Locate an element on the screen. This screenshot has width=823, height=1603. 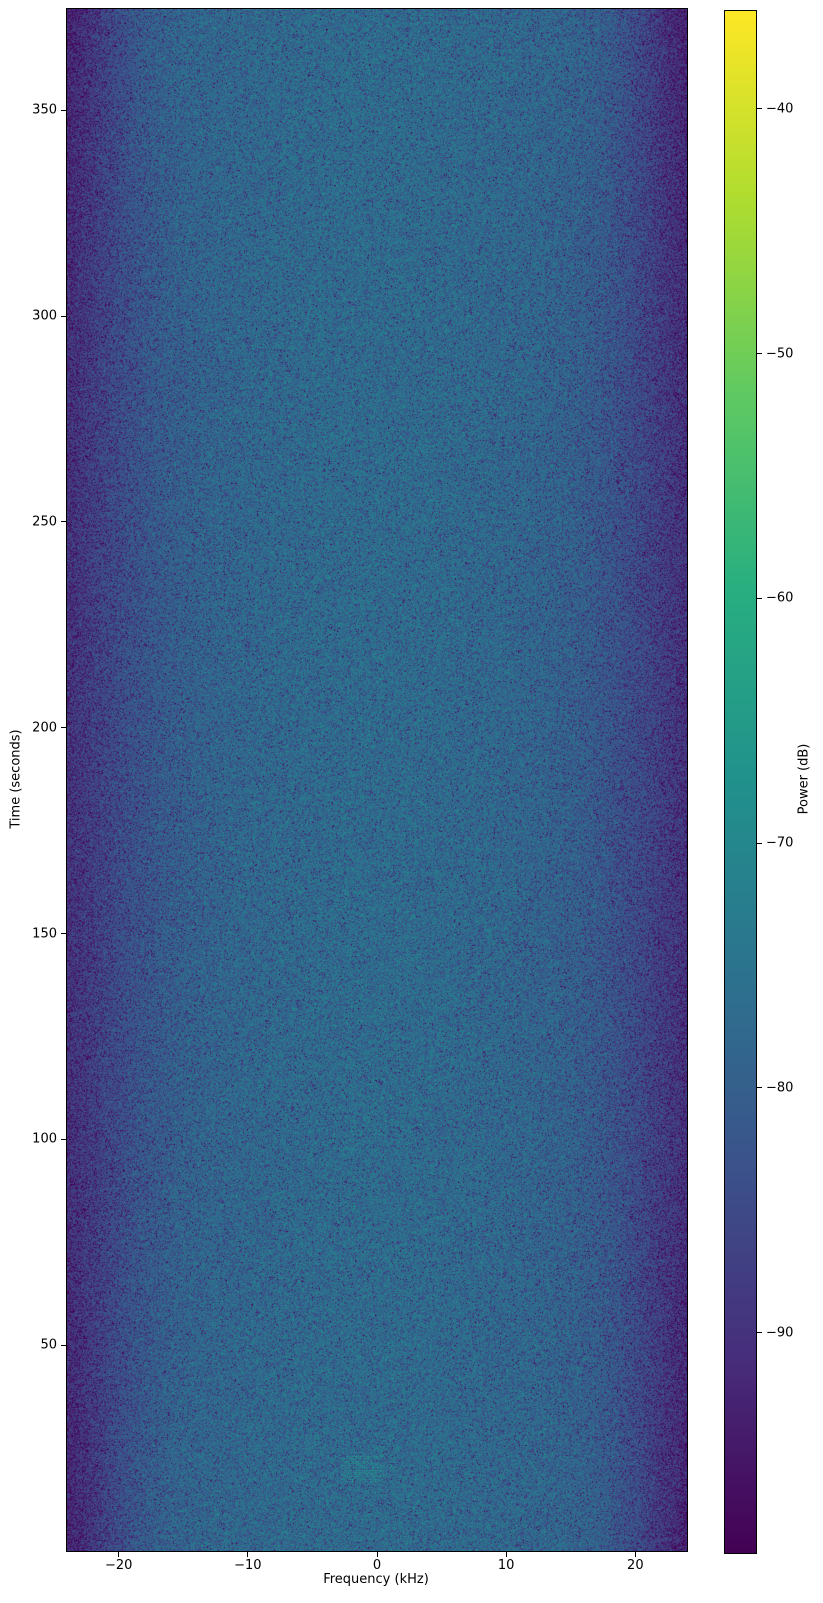
x-axis-label: Frequency (kHz) is located at coordinates (376, 1579).